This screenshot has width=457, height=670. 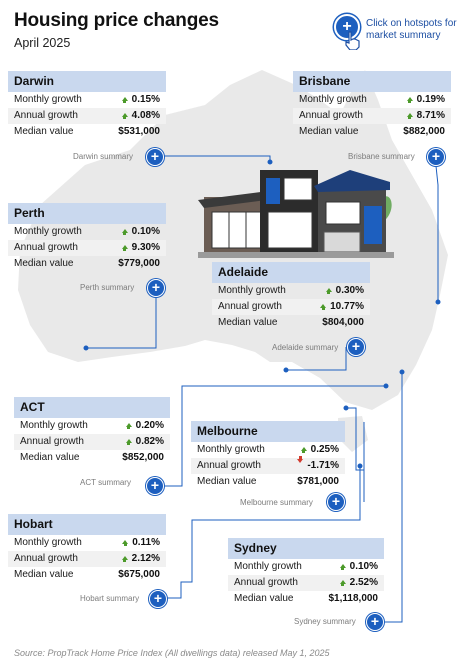 What do you see at coordinates (92, 458) in the screenshot?
I see `median-row: Median value $852,000` at bounding box center [92, 458].